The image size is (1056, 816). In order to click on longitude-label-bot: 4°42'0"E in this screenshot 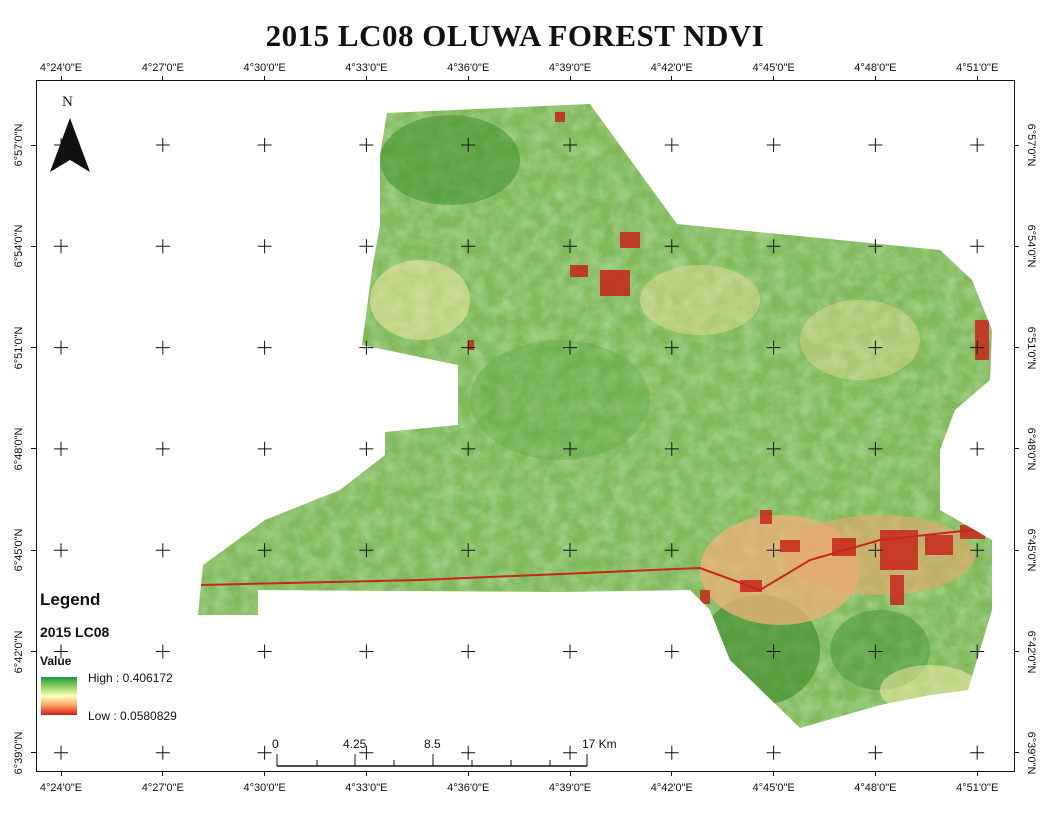, I will do `click(671, 788)`.